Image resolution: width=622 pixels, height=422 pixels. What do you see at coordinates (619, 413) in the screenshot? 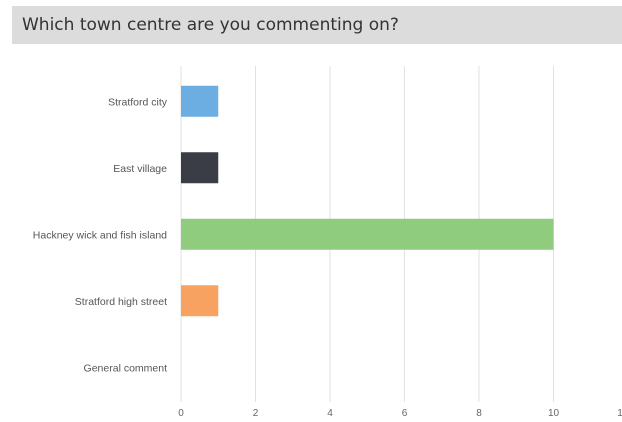
I see `x-tick-label: 1` at bounding box center [619, 413].